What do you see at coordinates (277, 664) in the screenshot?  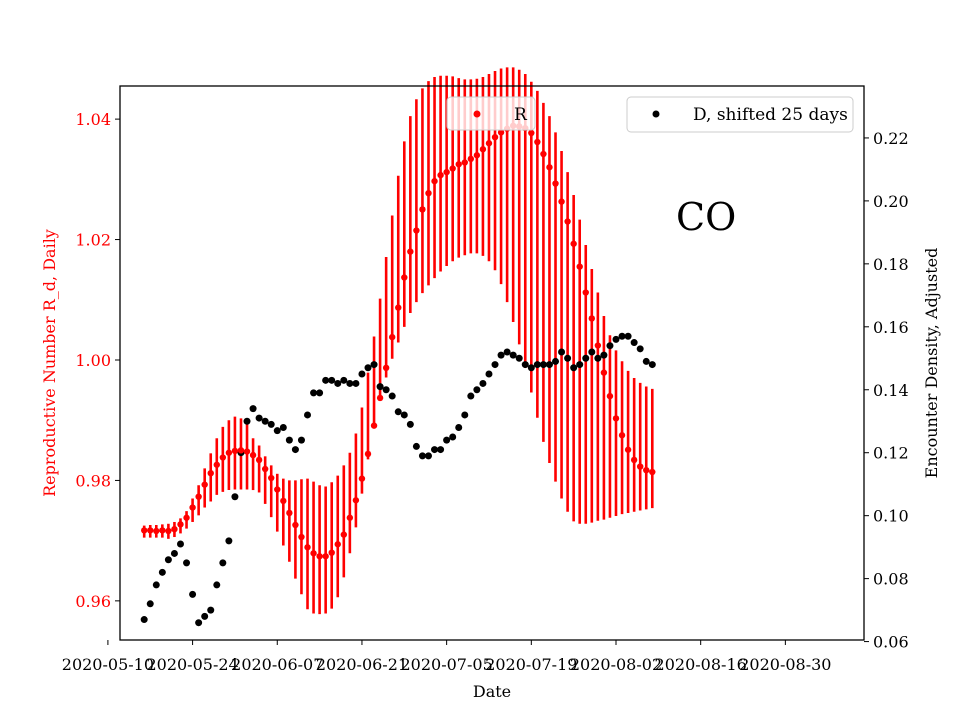 I see `x-tick-label: 2020-06-07` at bounding box center [277, 664].